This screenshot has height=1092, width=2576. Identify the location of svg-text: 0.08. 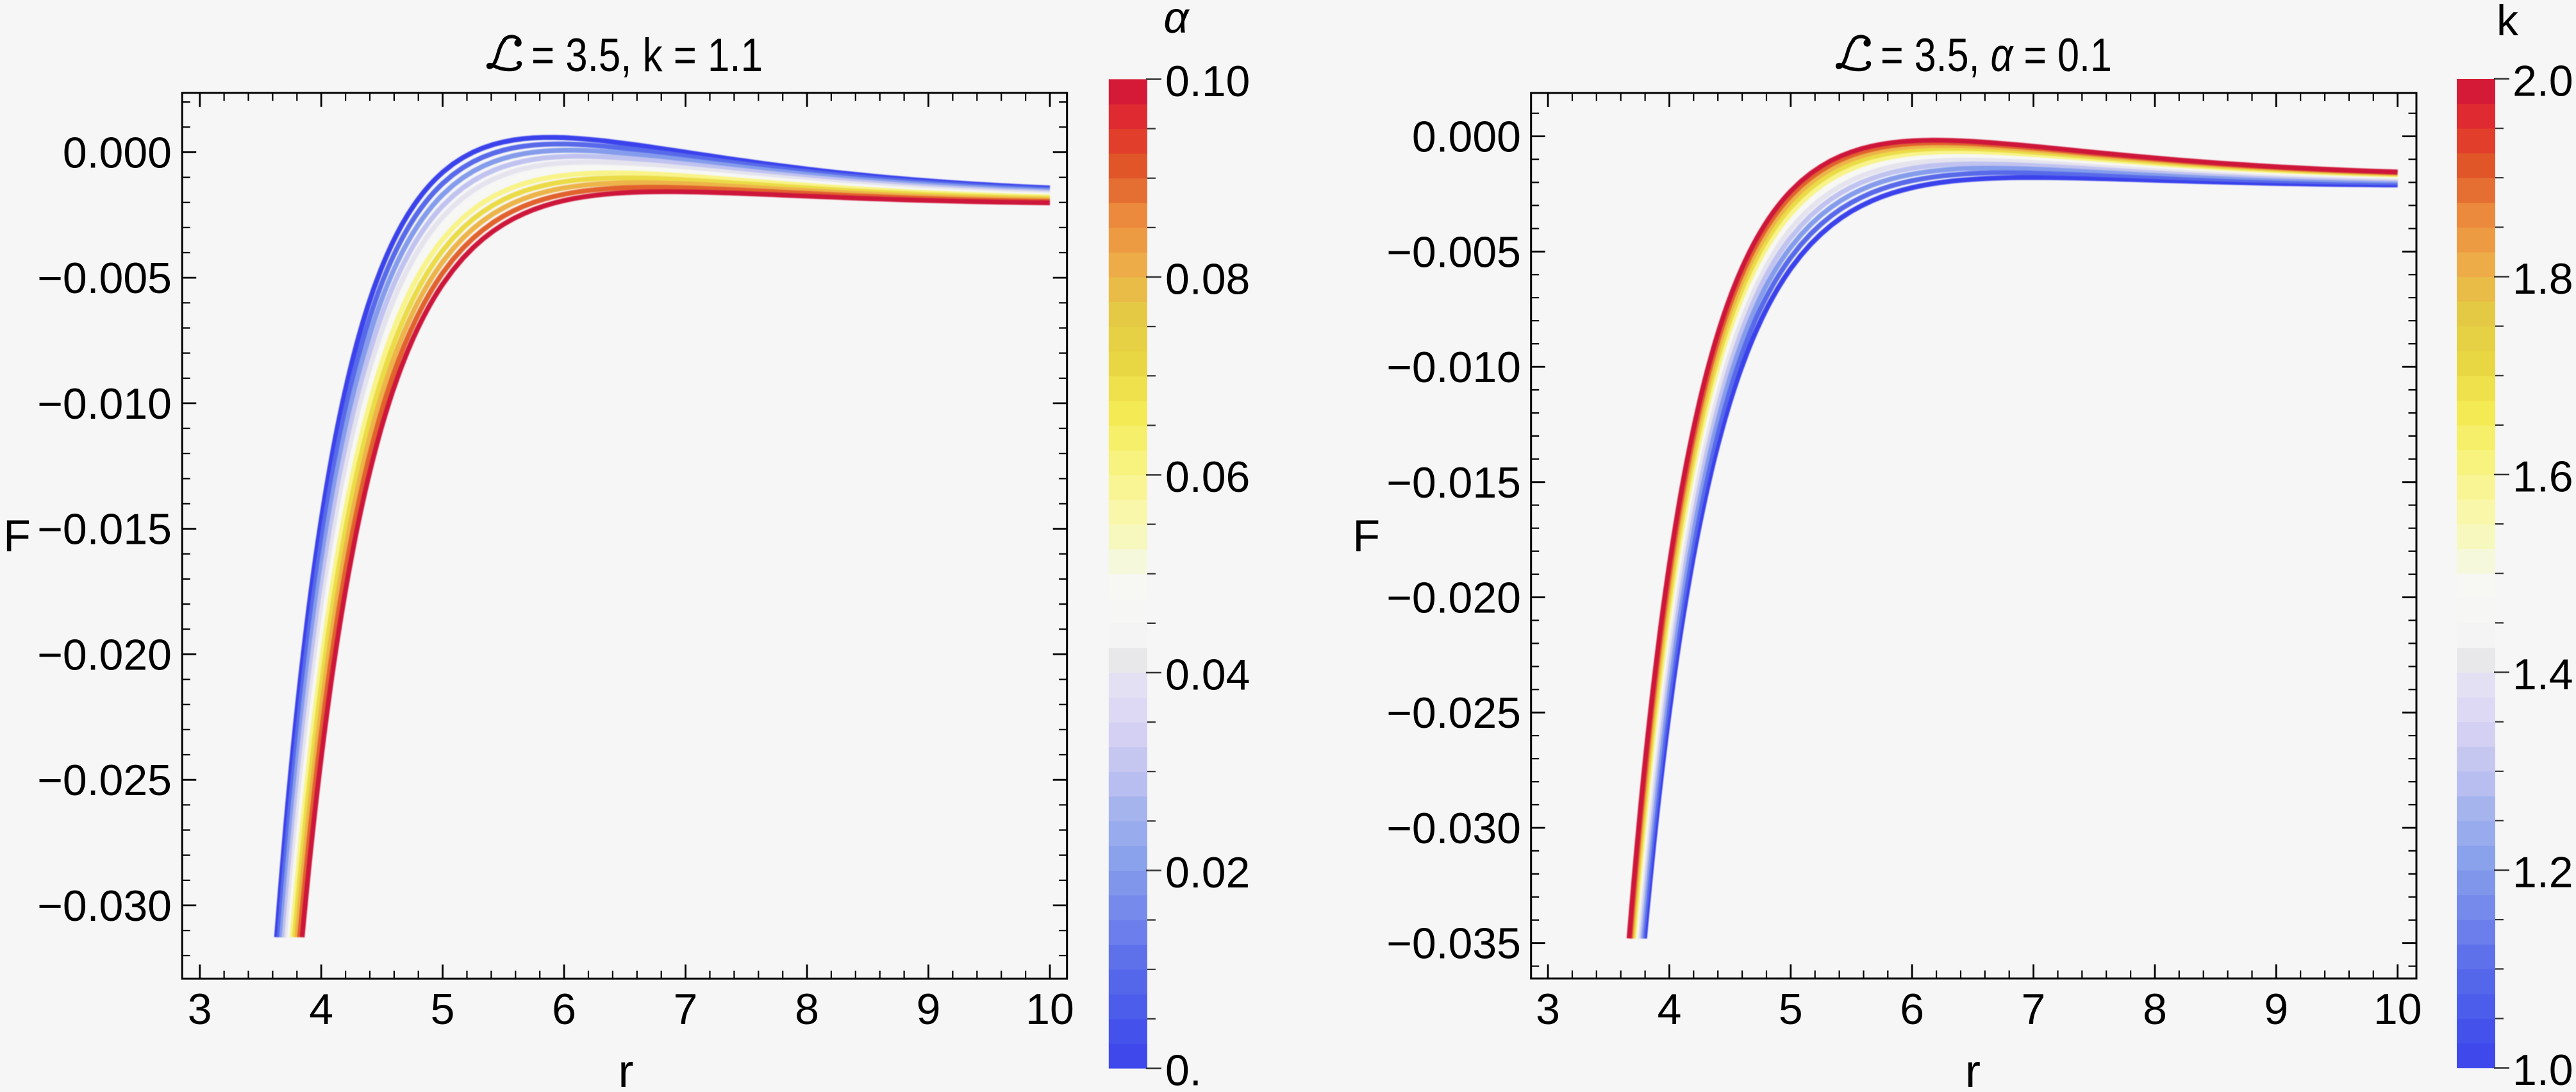
(1207, 279).